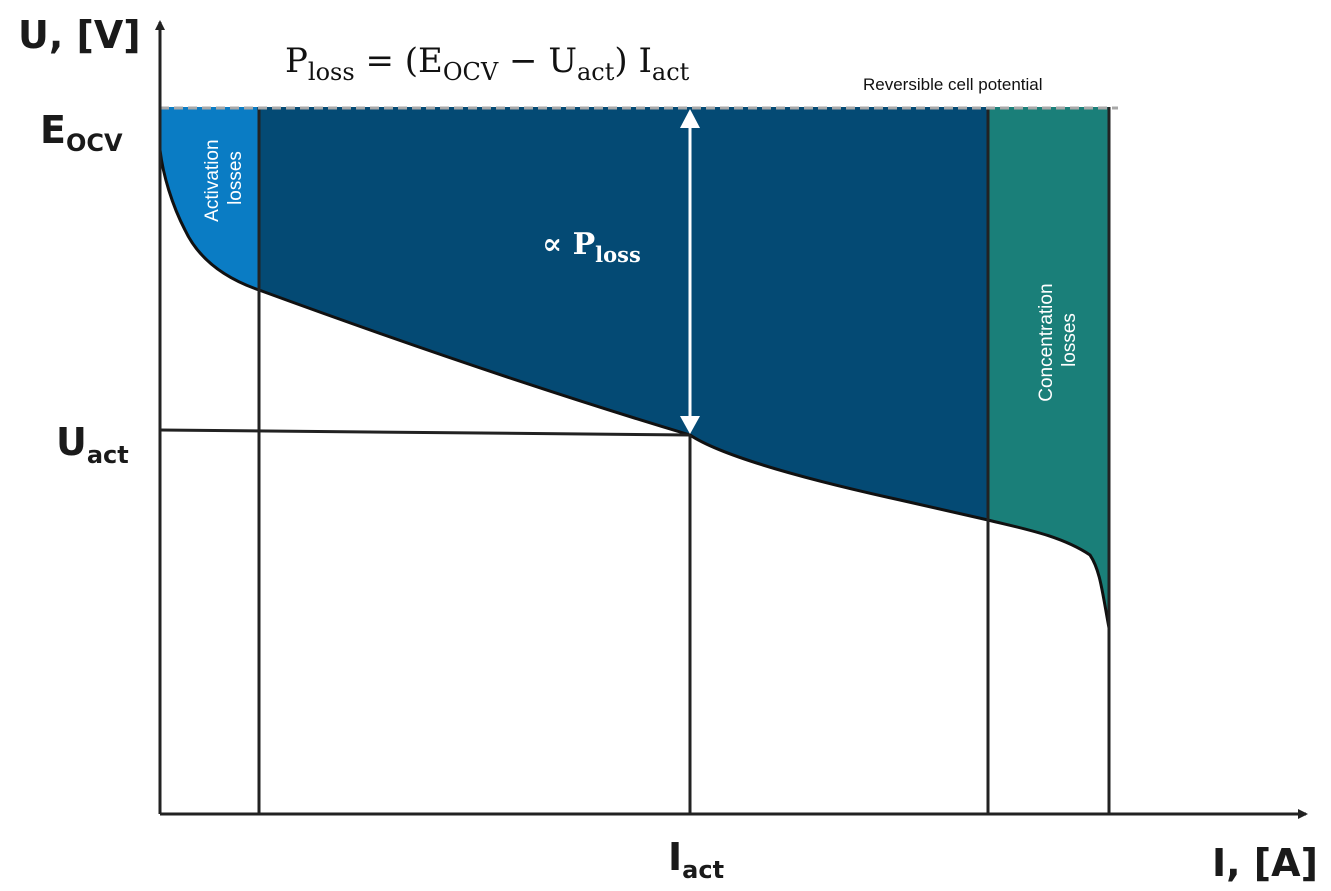 This screenshot has width=1331, height=891. I want to click on concentration-losses-label: Concentration losses, so click(1058, 340).